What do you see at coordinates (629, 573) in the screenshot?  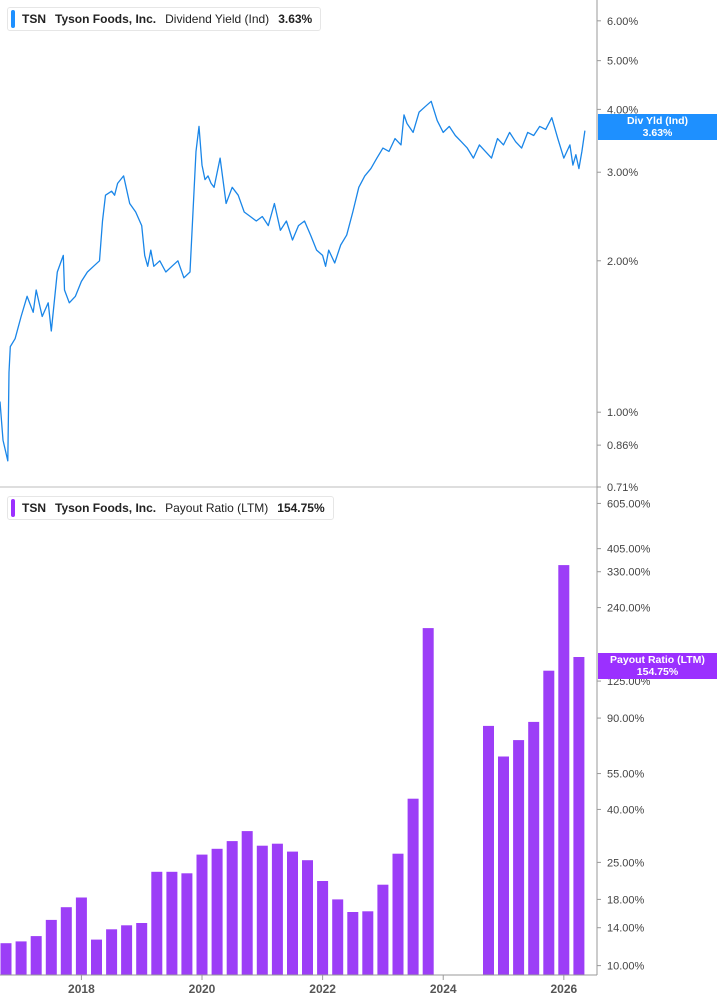 I see `payout-ytick-label: 330.00%` at bounding box center [629, 573].